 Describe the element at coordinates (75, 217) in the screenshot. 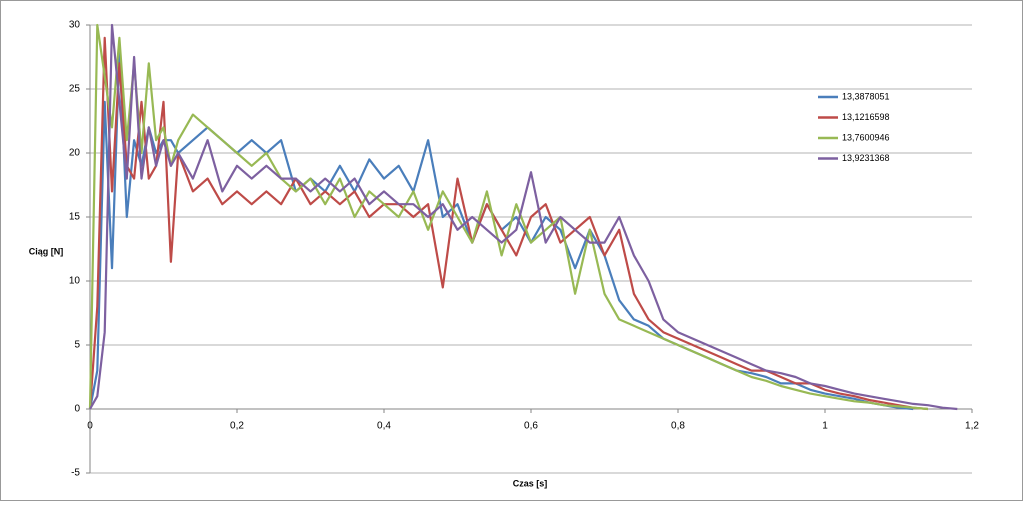

I see `y-tick-label: 15` at that location.